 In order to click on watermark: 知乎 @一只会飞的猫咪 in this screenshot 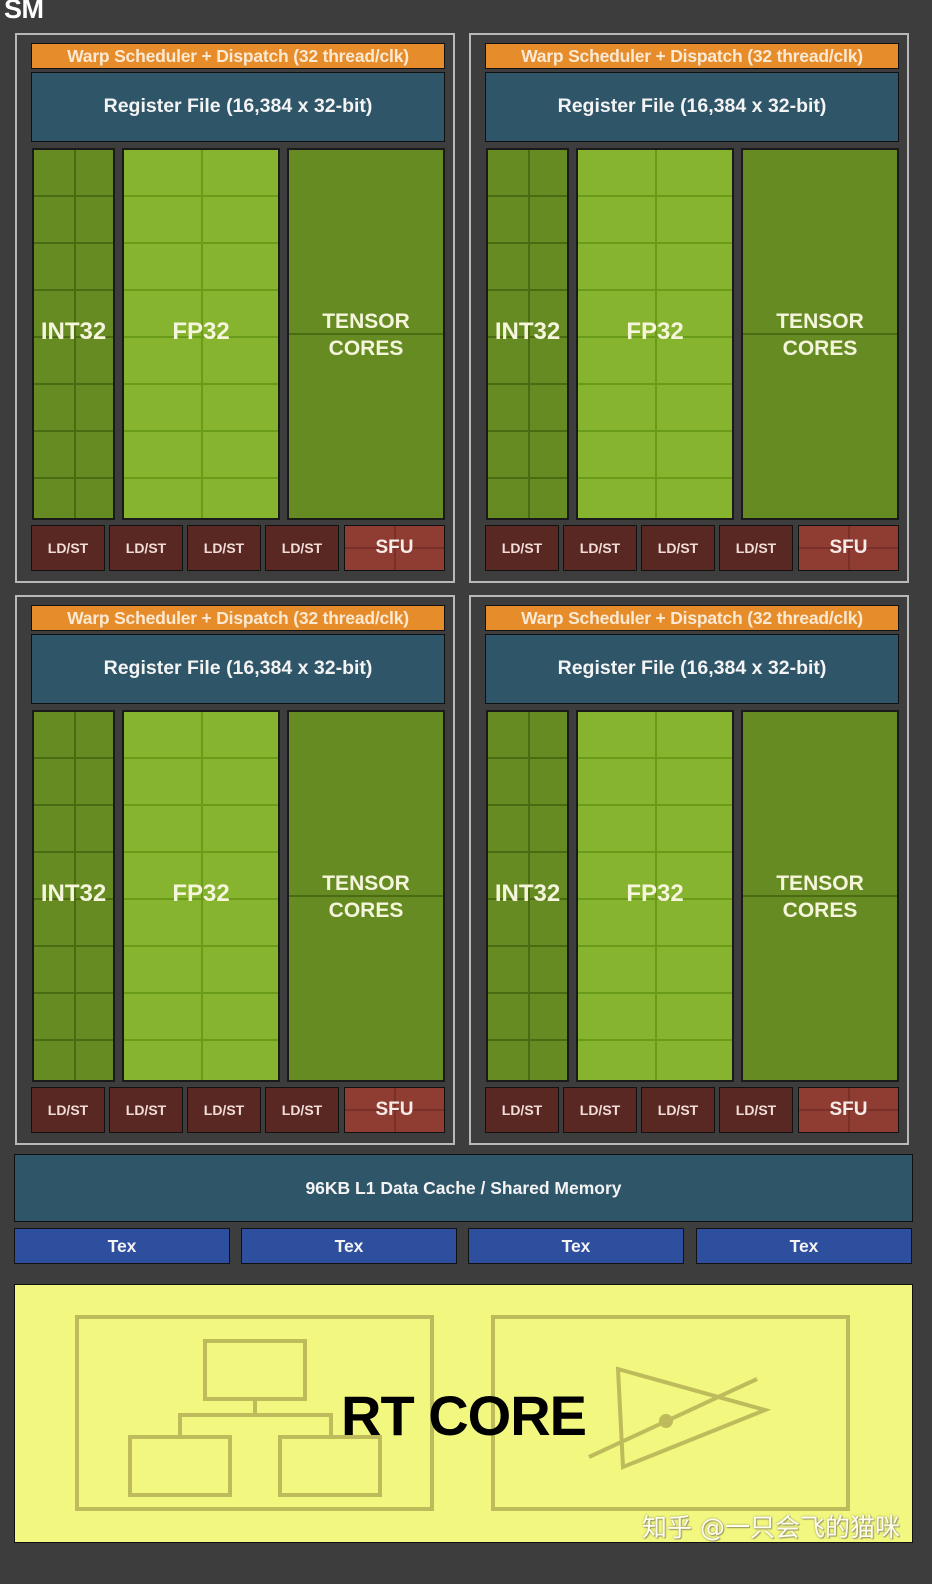, I will do `click(771, 1527)`.